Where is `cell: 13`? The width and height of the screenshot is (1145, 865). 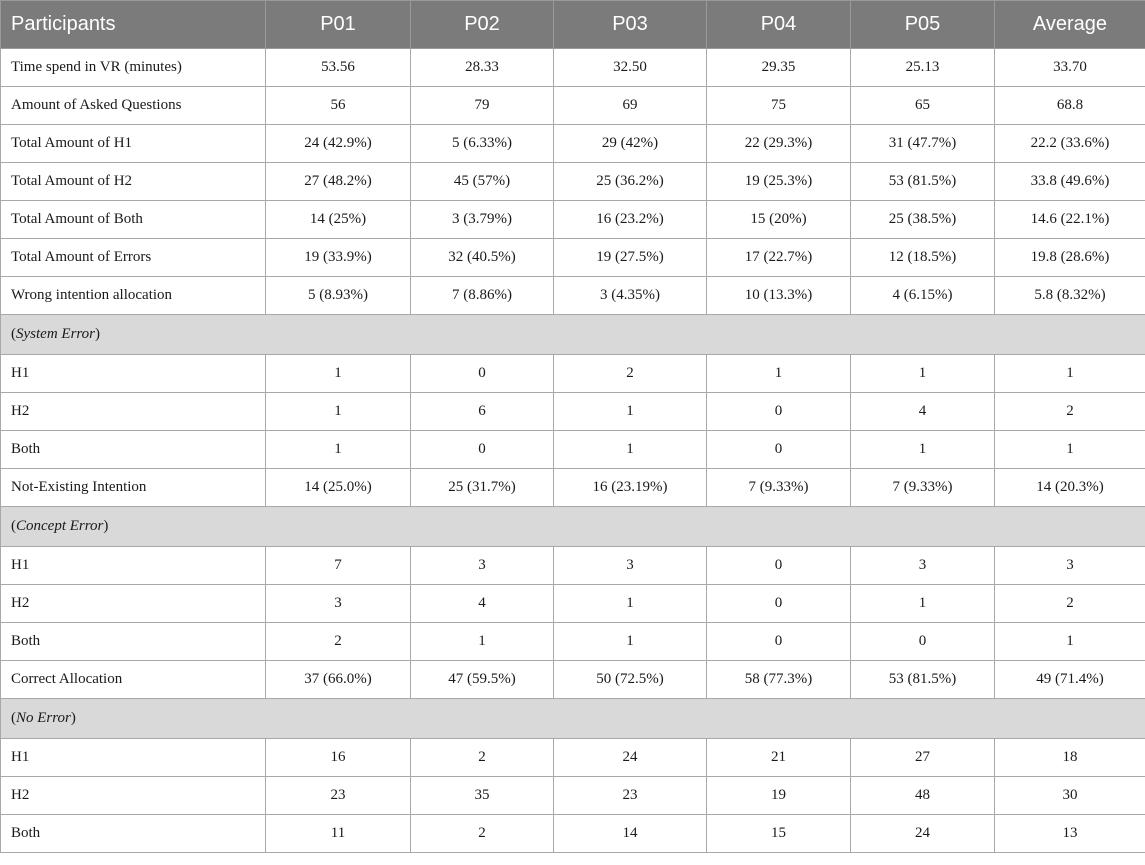 cell: 13 is located at coordinates (1069, 833).